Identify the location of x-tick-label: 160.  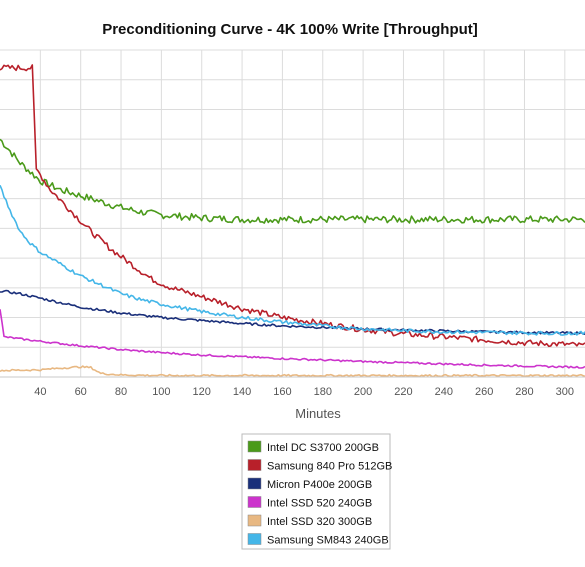
(282, 392).